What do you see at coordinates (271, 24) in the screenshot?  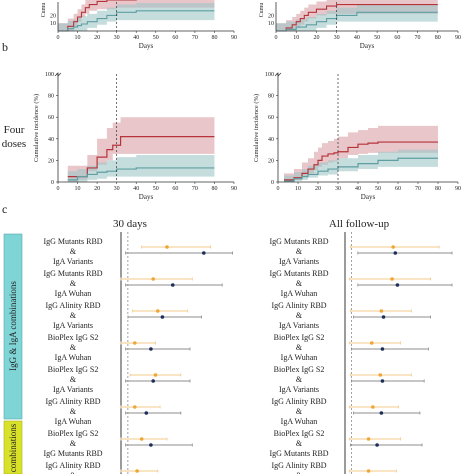 I see `y-tick-label-a-right-10: 10` at bounding box center [271, 24].